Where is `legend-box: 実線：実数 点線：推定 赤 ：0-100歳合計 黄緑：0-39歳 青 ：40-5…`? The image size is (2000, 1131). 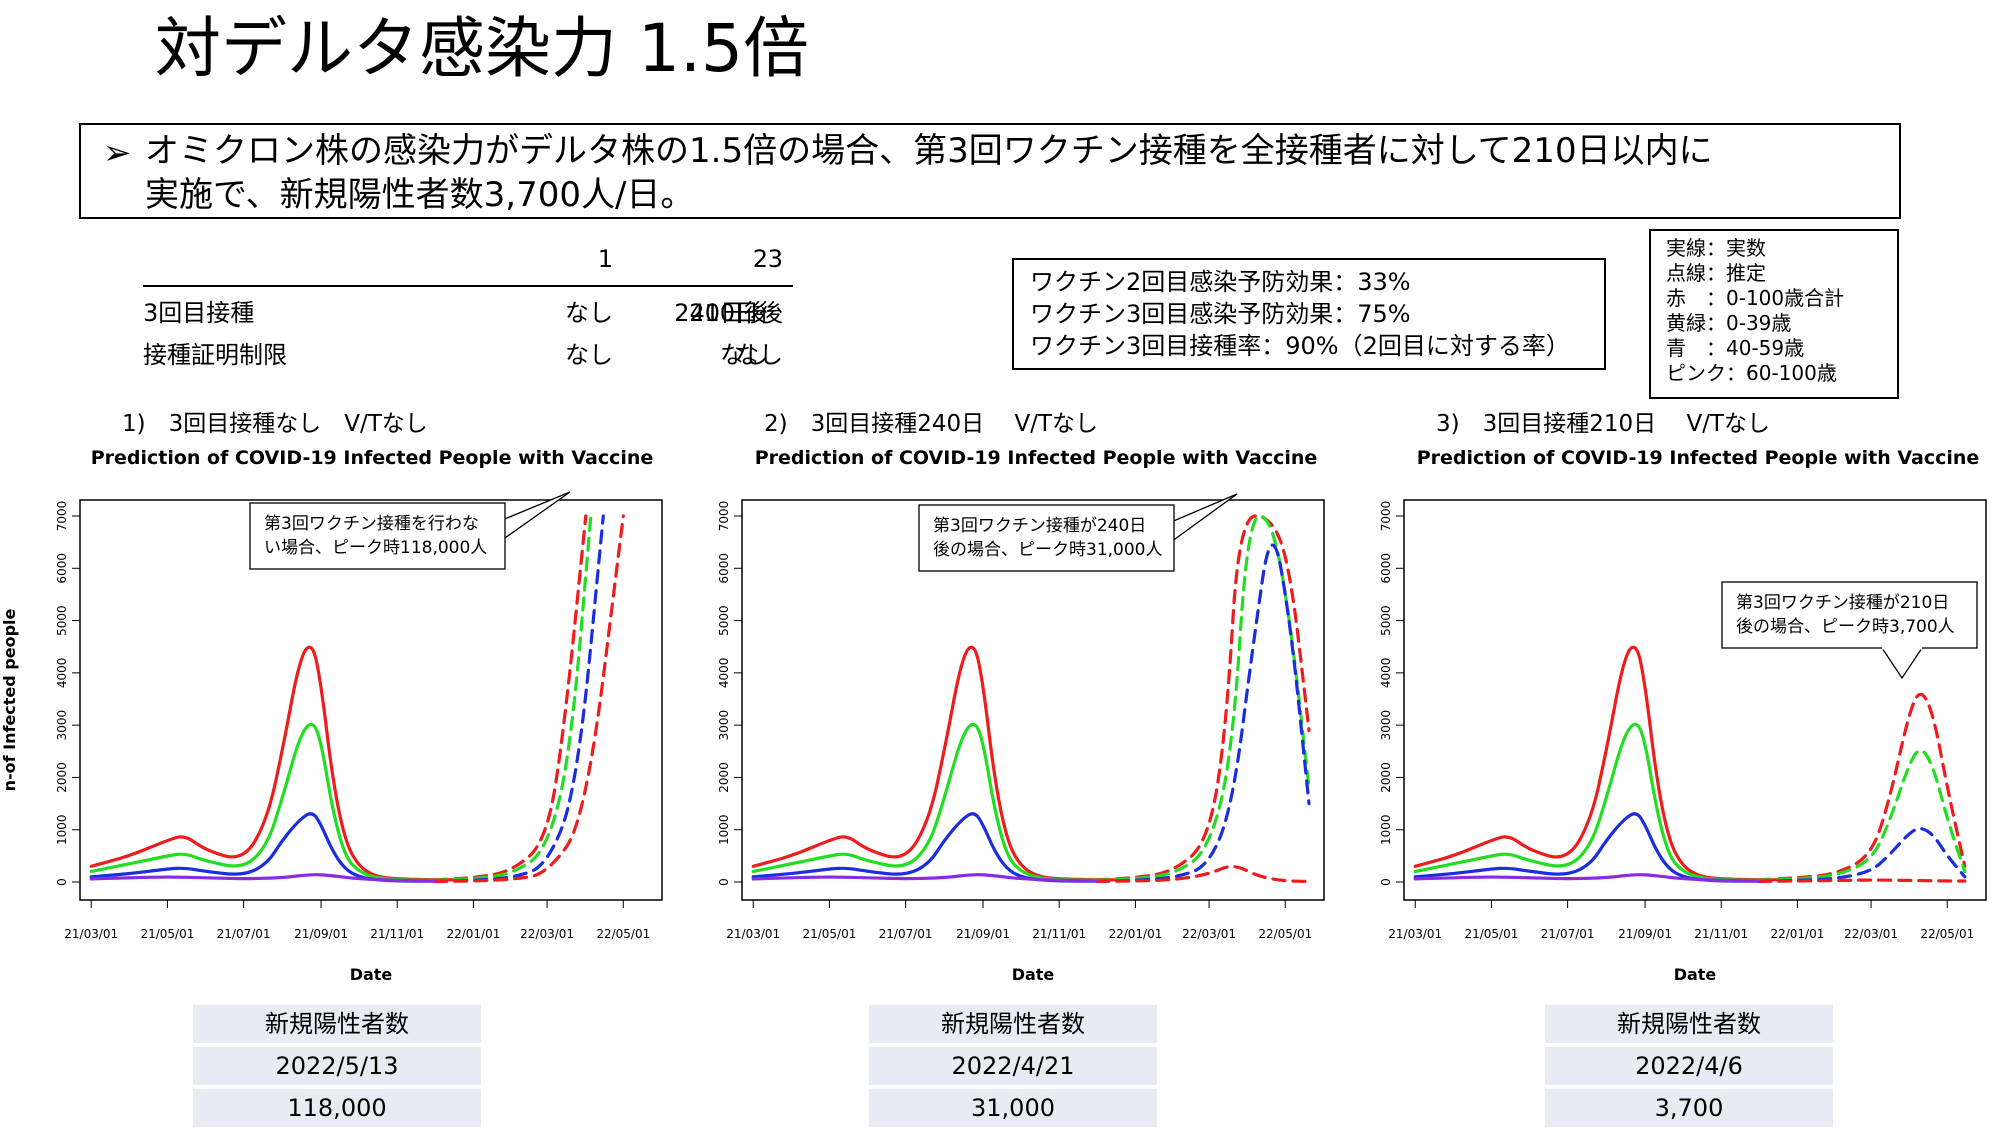 legend-box: 実線：実数 点線：推定 赤 ：0-100歳合計 黄緑：0-39歳 青 ：40-5… is located at coordinates (1774, 314).